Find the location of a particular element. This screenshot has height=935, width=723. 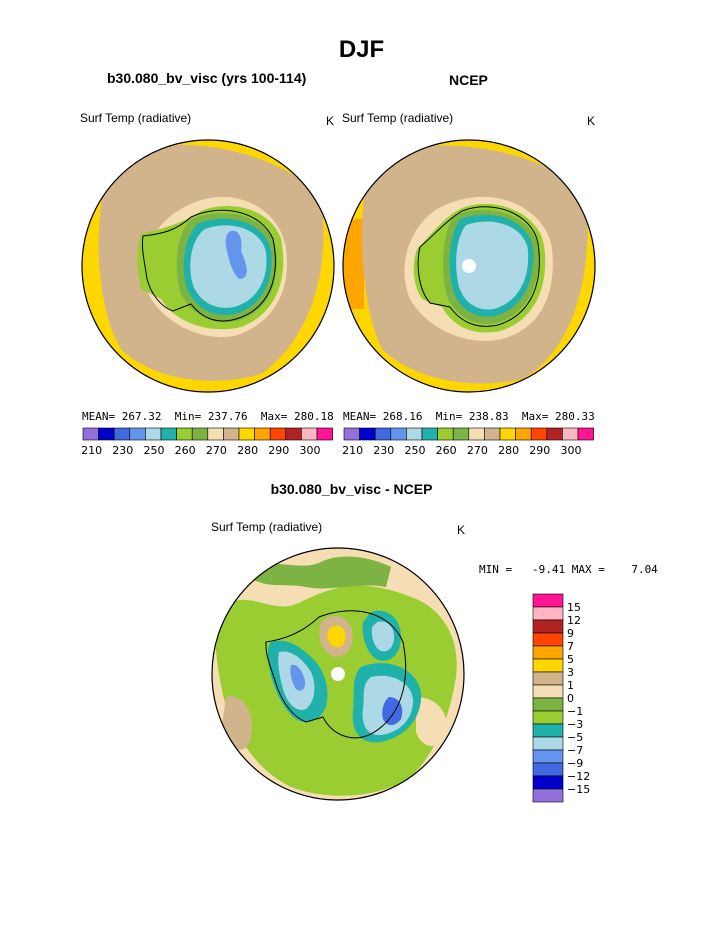

panel2-units-label: K is located at coordinates (591, 121).